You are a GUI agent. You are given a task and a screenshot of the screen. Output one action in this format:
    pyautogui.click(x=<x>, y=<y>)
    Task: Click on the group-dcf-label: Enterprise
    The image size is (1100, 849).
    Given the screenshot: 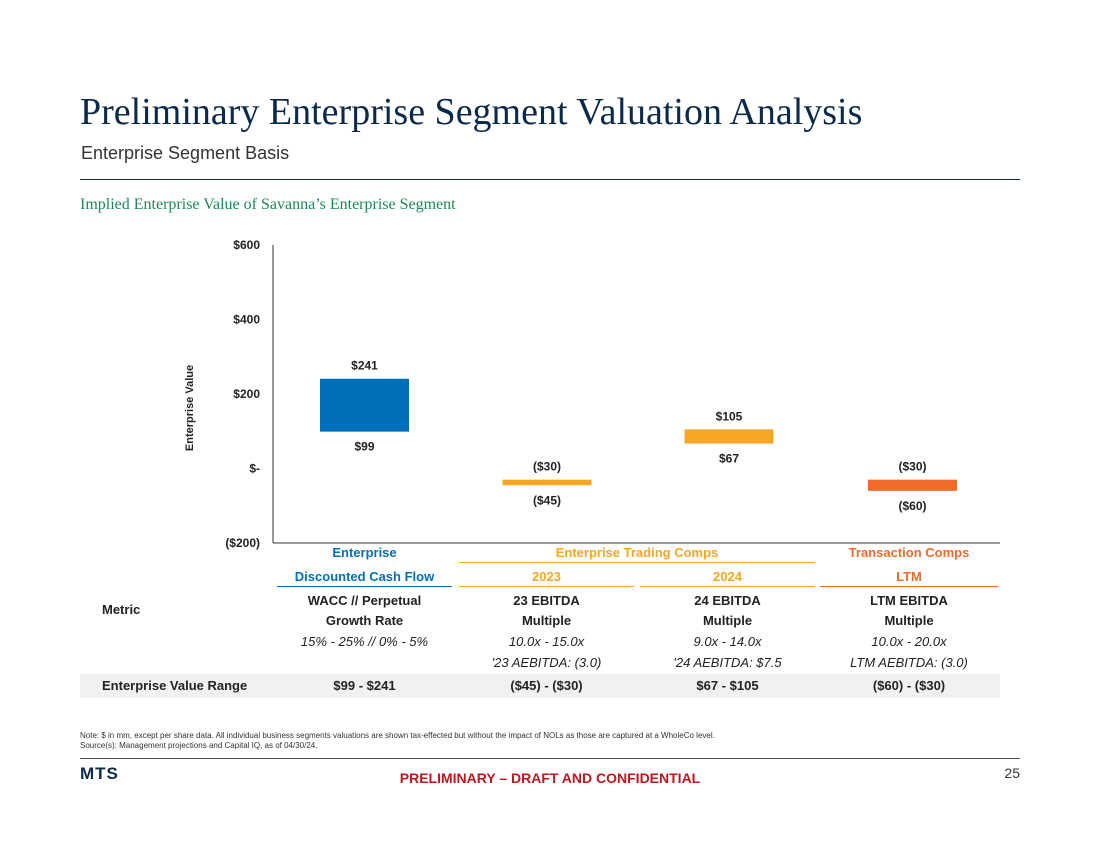 What is the action you would take?
    pyautogui.click(x=364, y=552)
    